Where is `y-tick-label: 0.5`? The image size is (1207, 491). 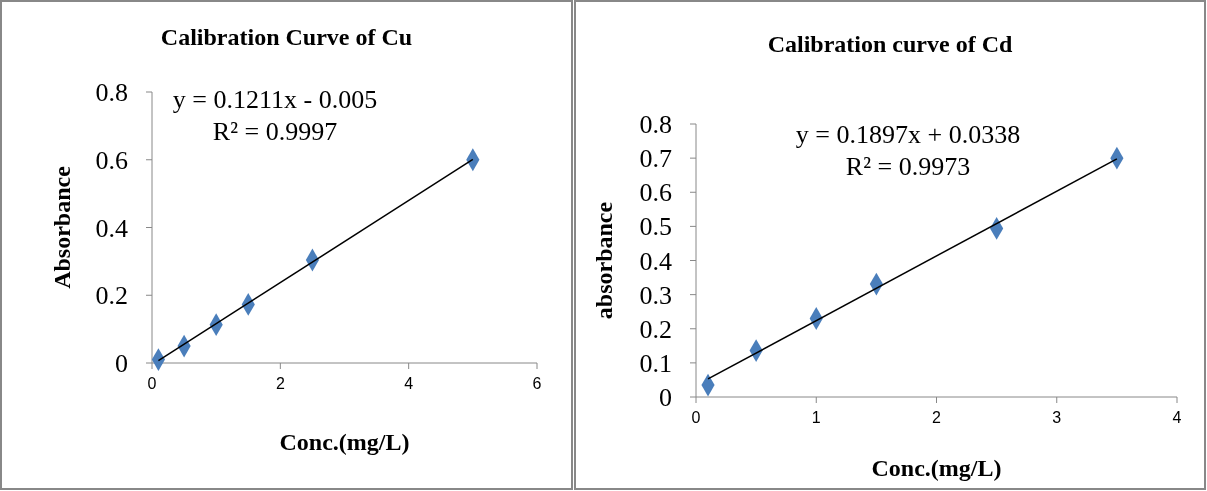
y-tick-label: 0.5 is located at coordinates (655, 227).